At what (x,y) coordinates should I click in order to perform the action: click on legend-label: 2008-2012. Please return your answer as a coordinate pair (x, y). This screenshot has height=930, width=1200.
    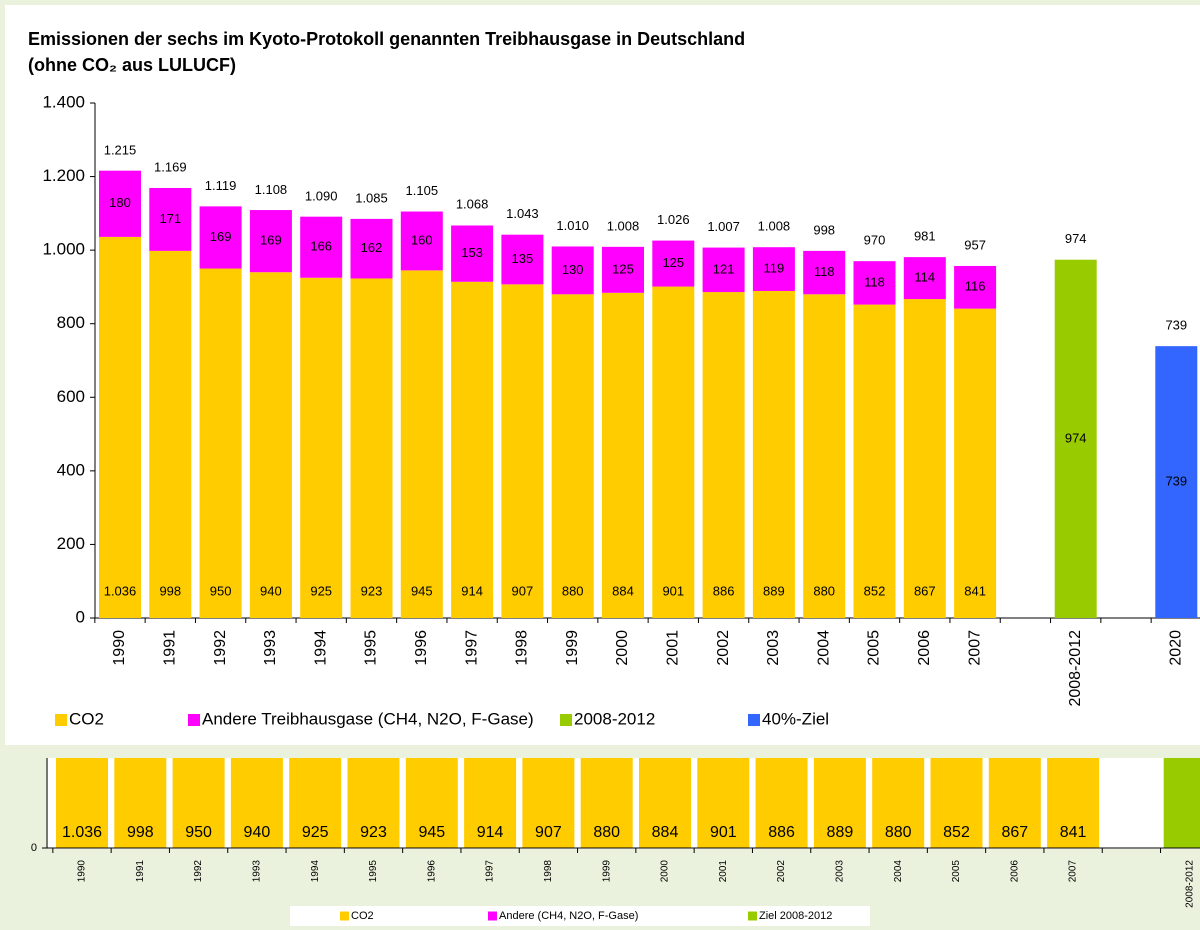
    Looking at the image, I should click on (614, 718).